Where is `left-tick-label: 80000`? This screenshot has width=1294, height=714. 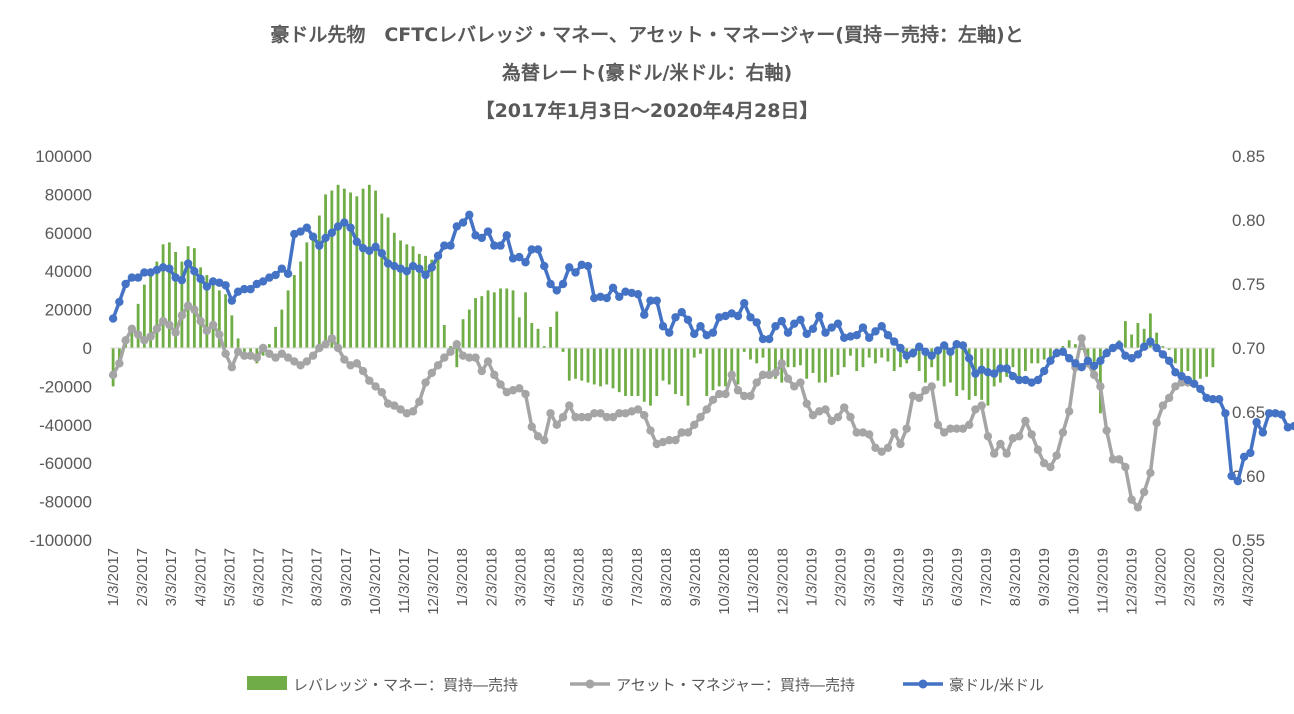
left-tick-label: 80000 is located at coordinates (68, 194).